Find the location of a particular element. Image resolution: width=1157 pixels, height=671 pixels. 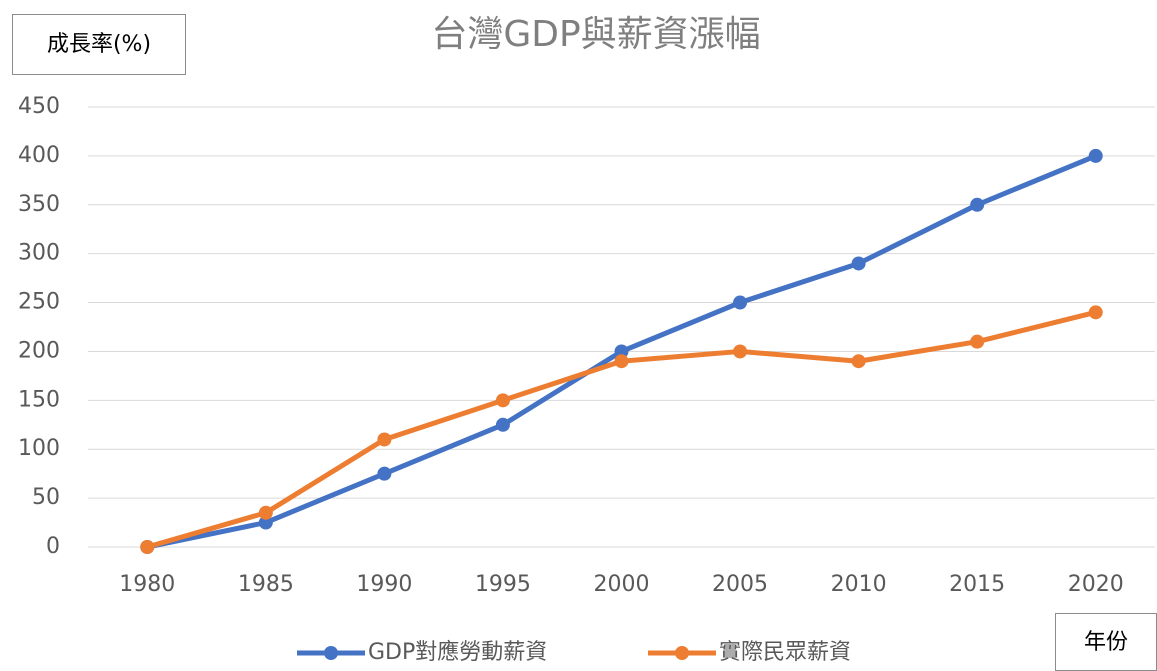

x-axis-label: 年份 is located at coordinates (1106, 642).